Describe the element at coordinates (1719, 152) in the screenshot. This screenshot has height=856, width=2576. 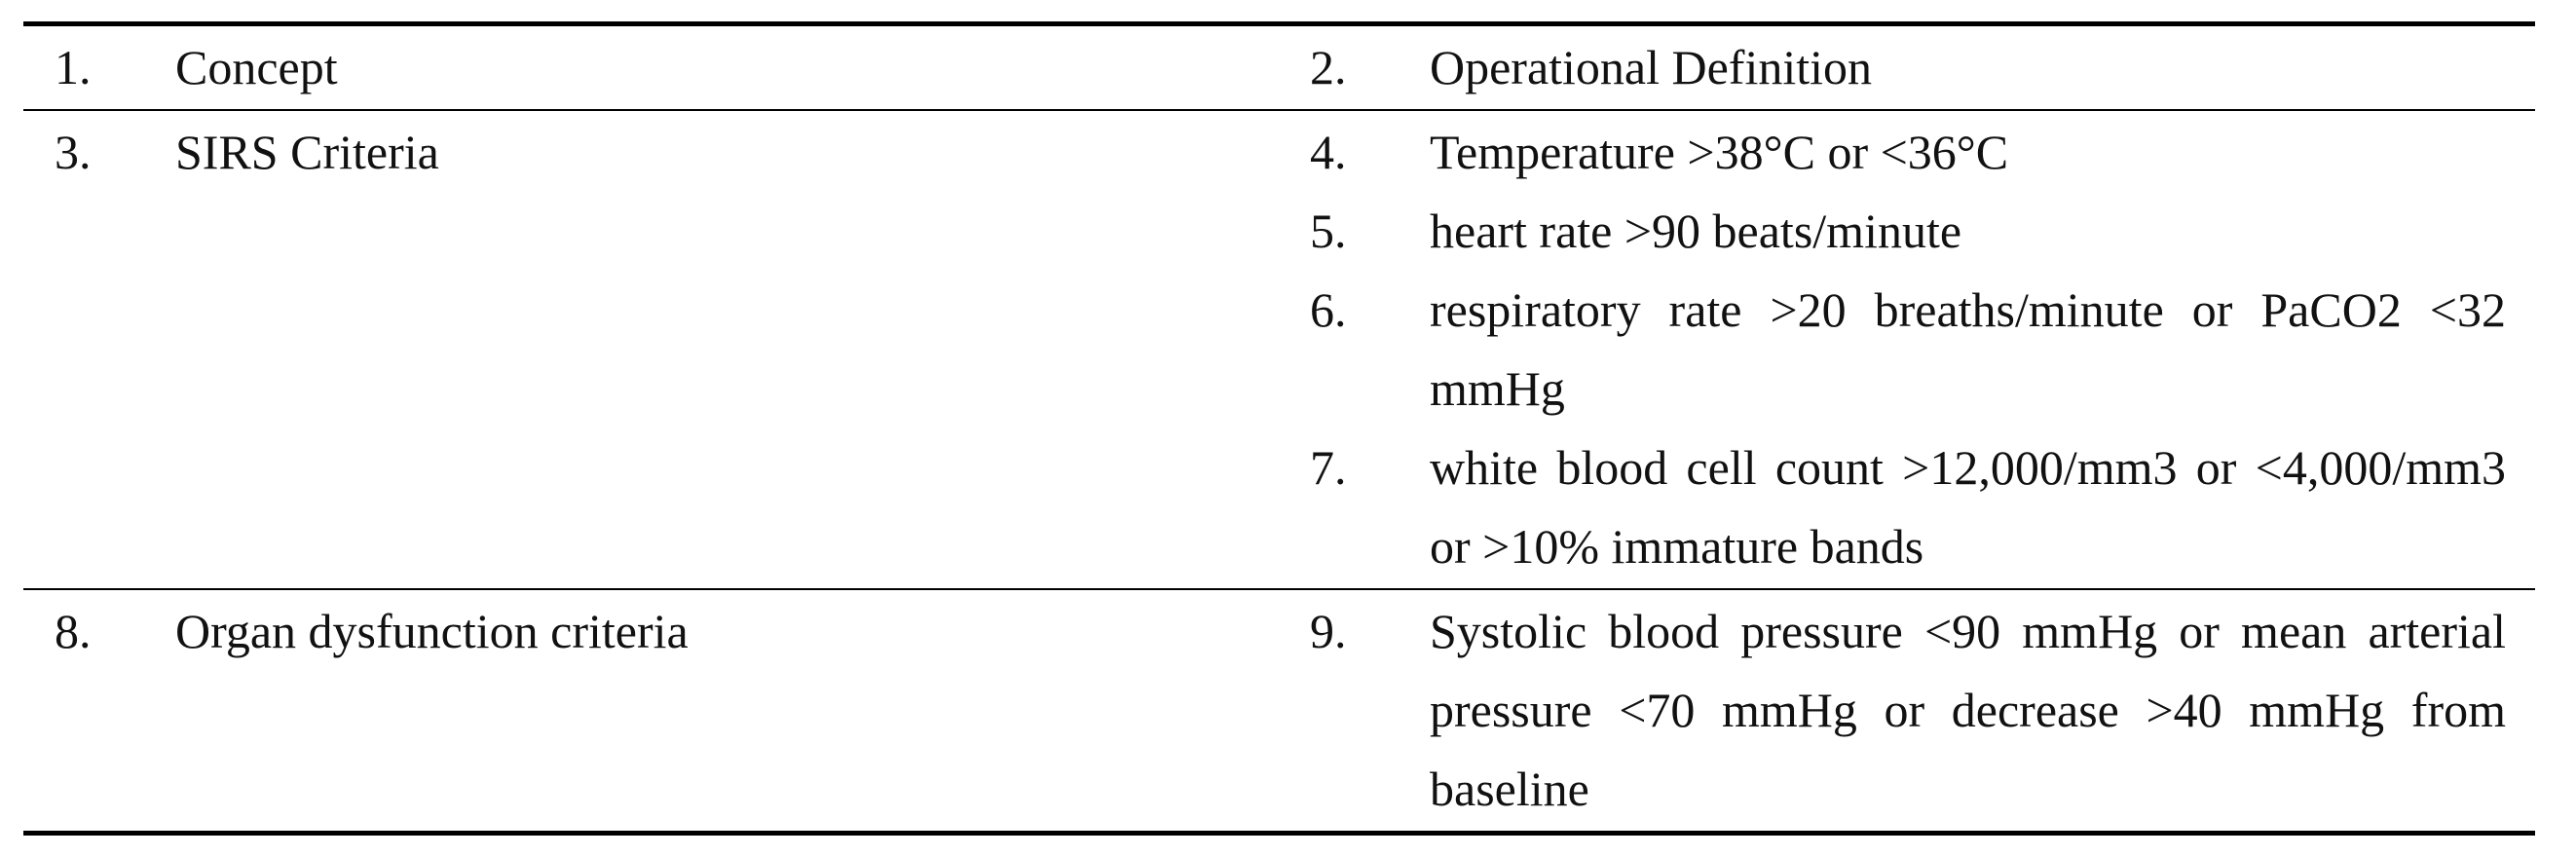
I see `definition-text: Temperature >38°C or <36°C` at that location.